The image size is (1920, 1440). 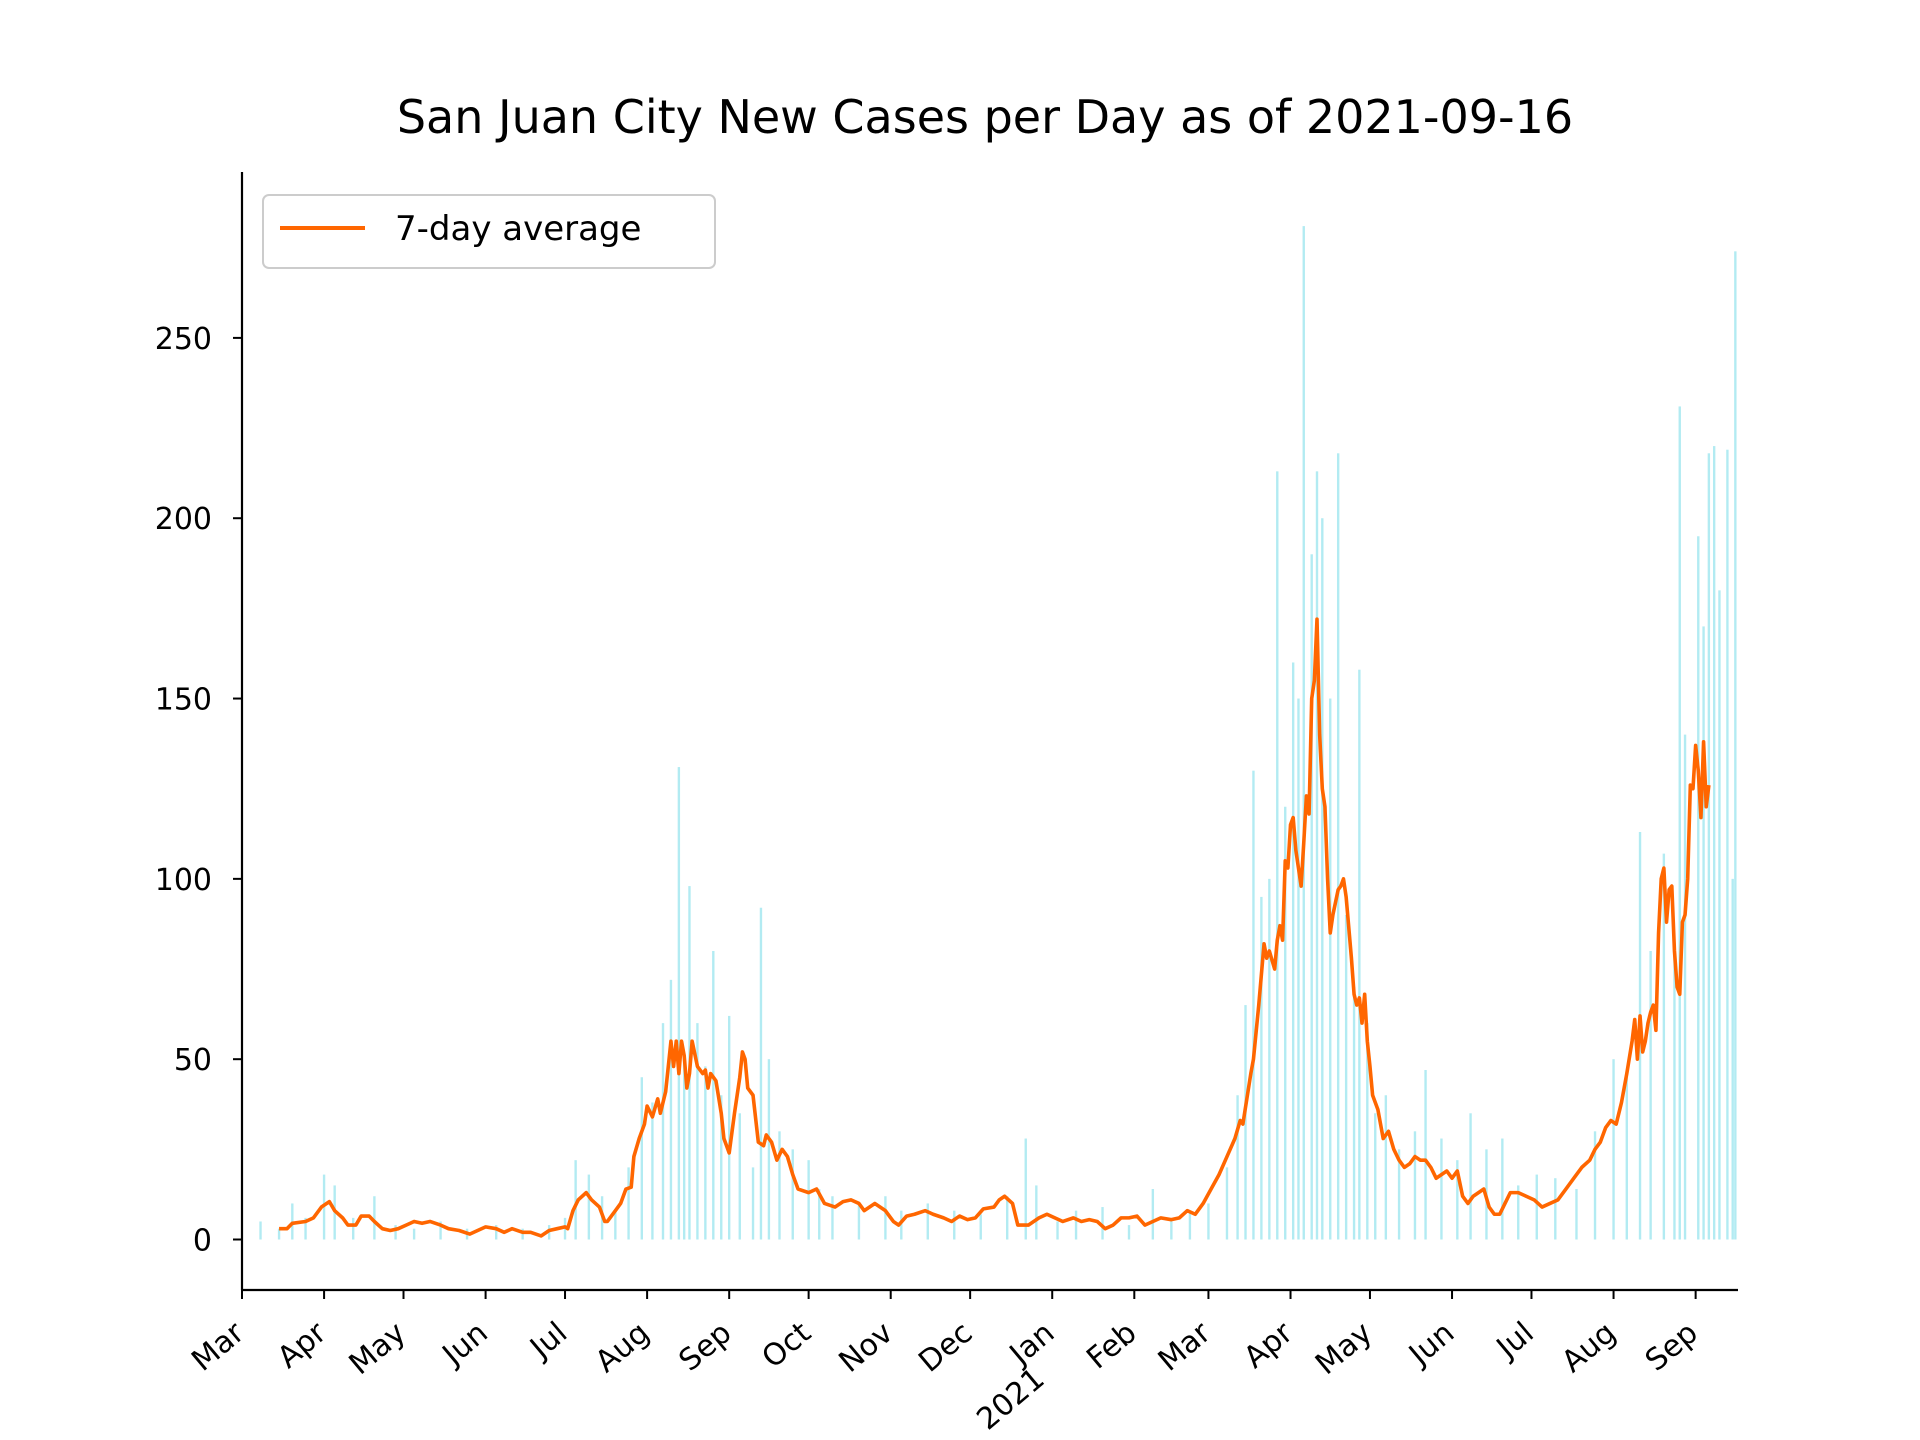 I want to click on x-tick-label: Mar, so click(x=1185, y=1347).